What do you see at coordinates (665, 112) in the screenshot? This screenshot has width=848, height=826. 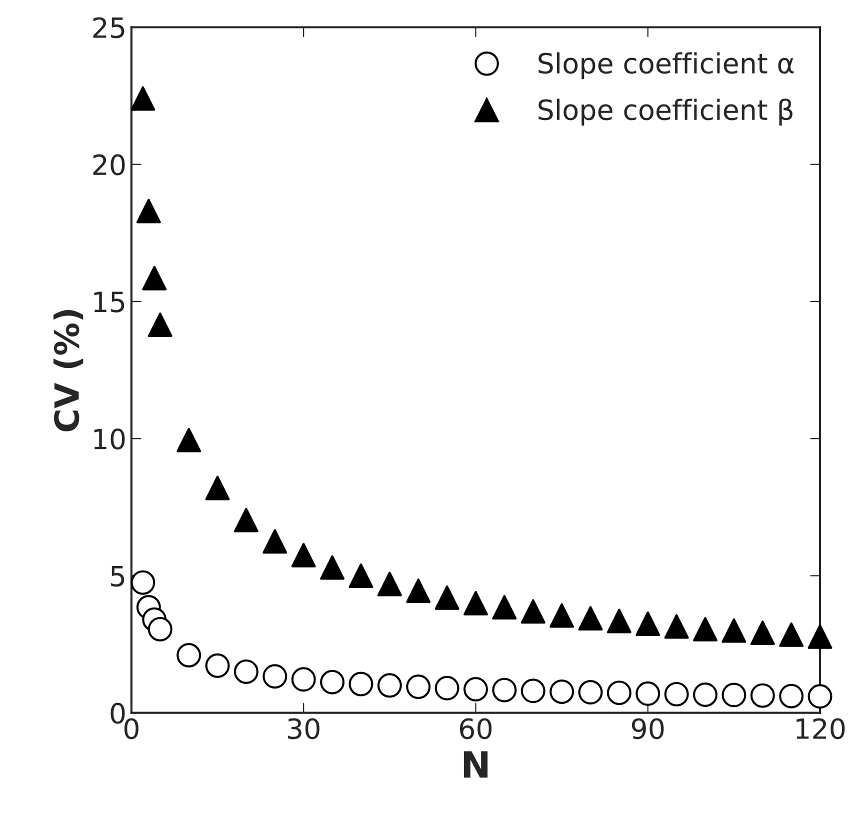 I see `legend-label: Slope coefficient β` at bounding box center [665, 112].